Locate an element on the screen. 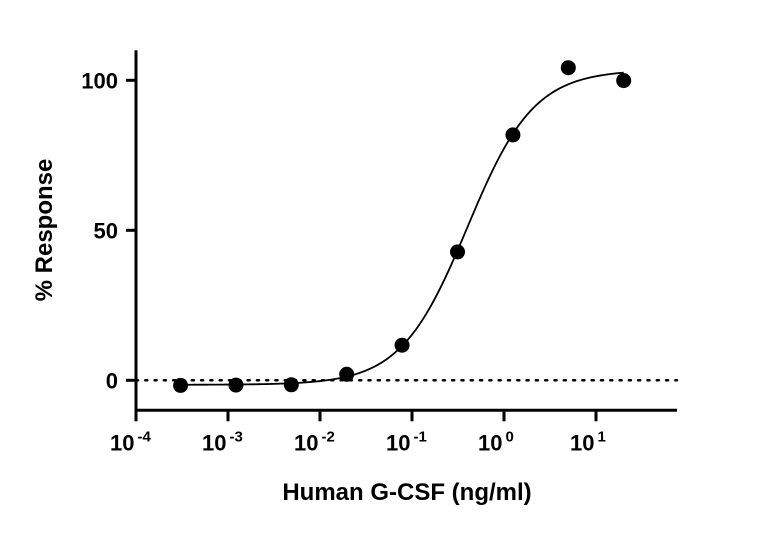 This screenshot has width=759, height=533. y-axis-title: % Response is located at coordinates (44, 230).